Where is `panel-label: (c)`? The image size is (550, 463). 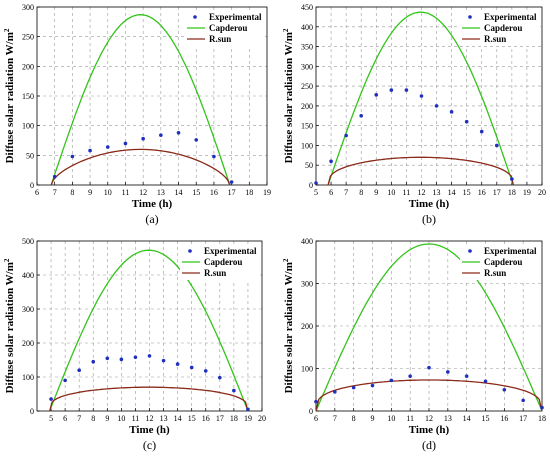
panel-label: (c) is located at coordinates (149, 445).